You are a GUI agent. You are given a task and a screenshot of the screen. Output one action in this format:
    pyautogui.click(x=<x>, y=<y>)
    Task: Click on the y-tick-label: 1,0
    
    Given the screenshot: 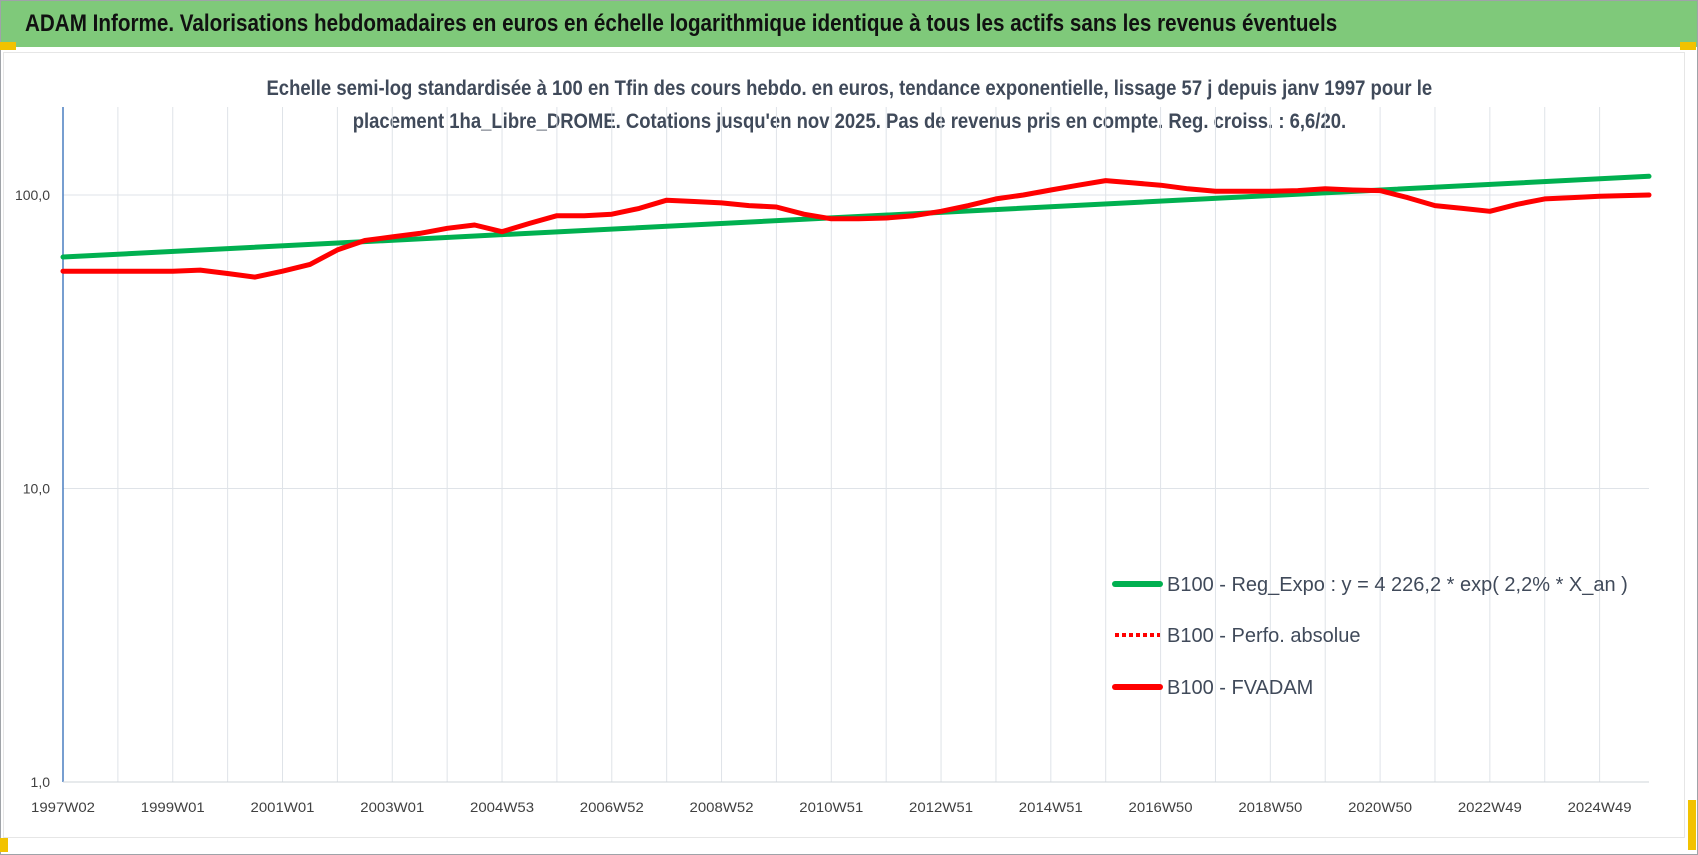 What is the action you would take?
    pyautogui.click(x=41, y=782)
    